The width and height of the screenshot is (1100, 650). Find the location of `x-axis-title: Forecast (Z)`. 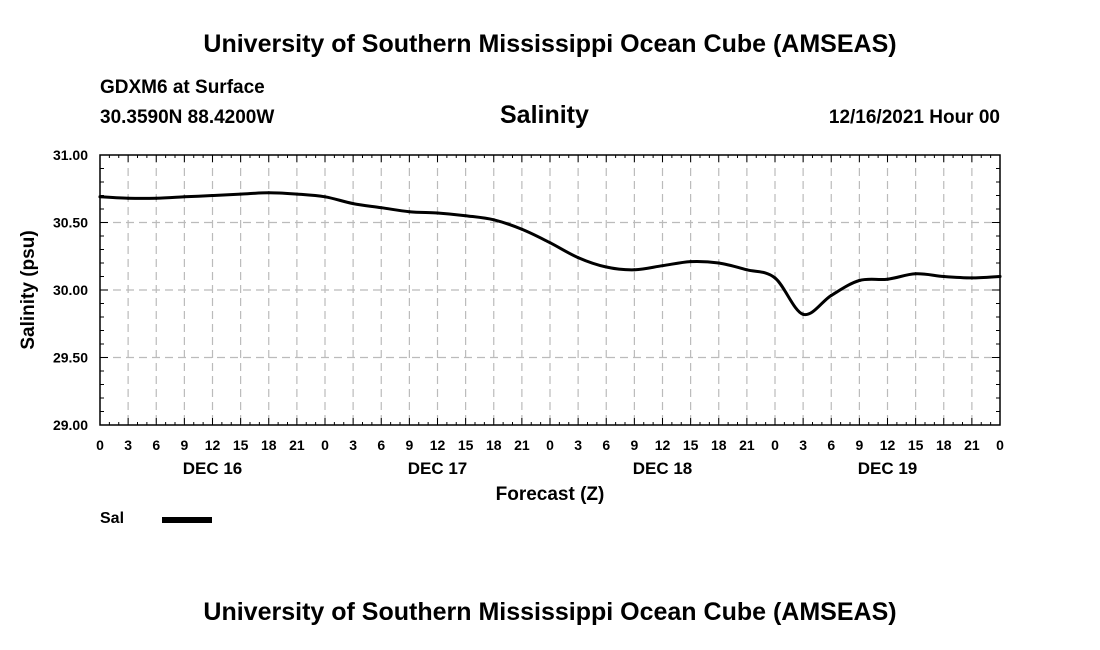

x-axis-title: Forecast (Z) is located at coordinates (550, 494).